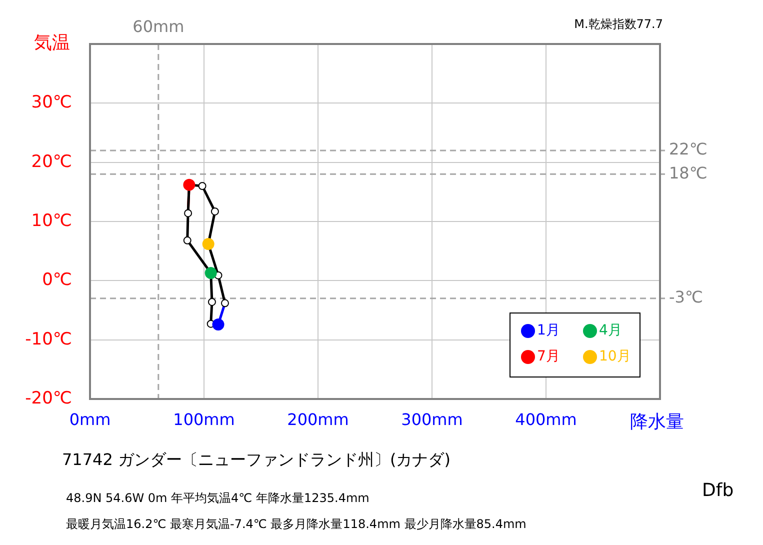 The height and width of the screenshot is (545, 763). What do you see at coordinates (318, 419) in the screenshot?
I see `x-tick-label: 200mm` at bounding box center [318, 419].